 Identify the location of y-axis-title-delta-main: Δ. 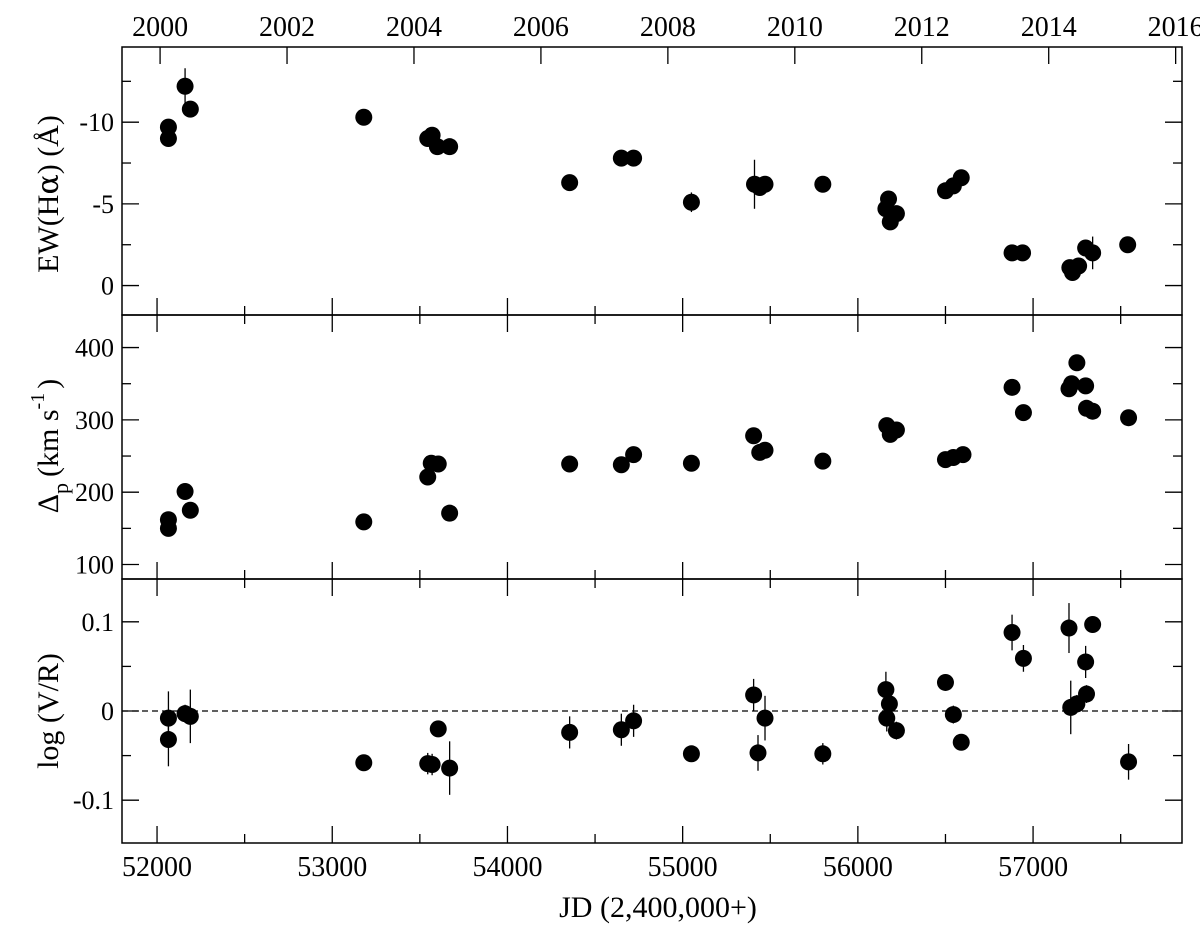
(48, 503).